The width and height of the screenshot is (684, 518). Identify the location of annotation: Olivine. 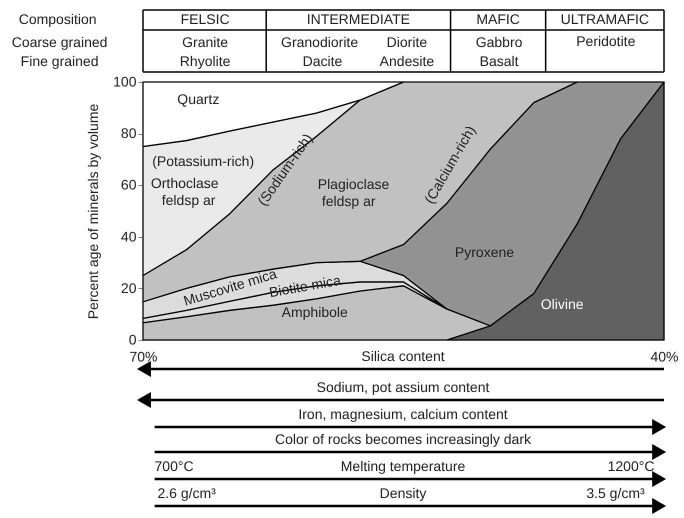
(562, 304).